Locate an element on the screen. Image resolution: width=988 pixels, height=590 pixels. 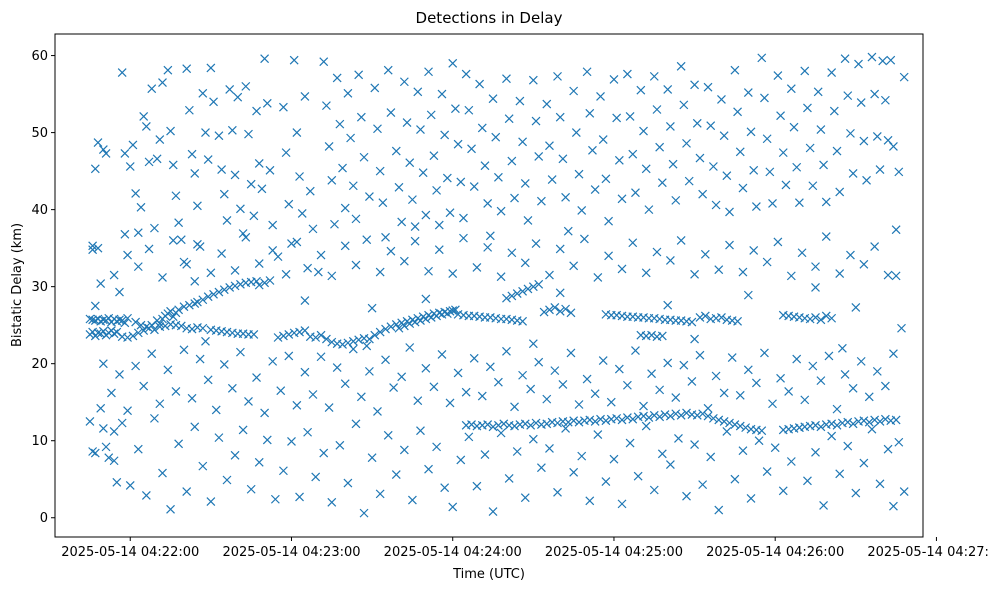
data-point-track-g is located at coordinates (896, 420).